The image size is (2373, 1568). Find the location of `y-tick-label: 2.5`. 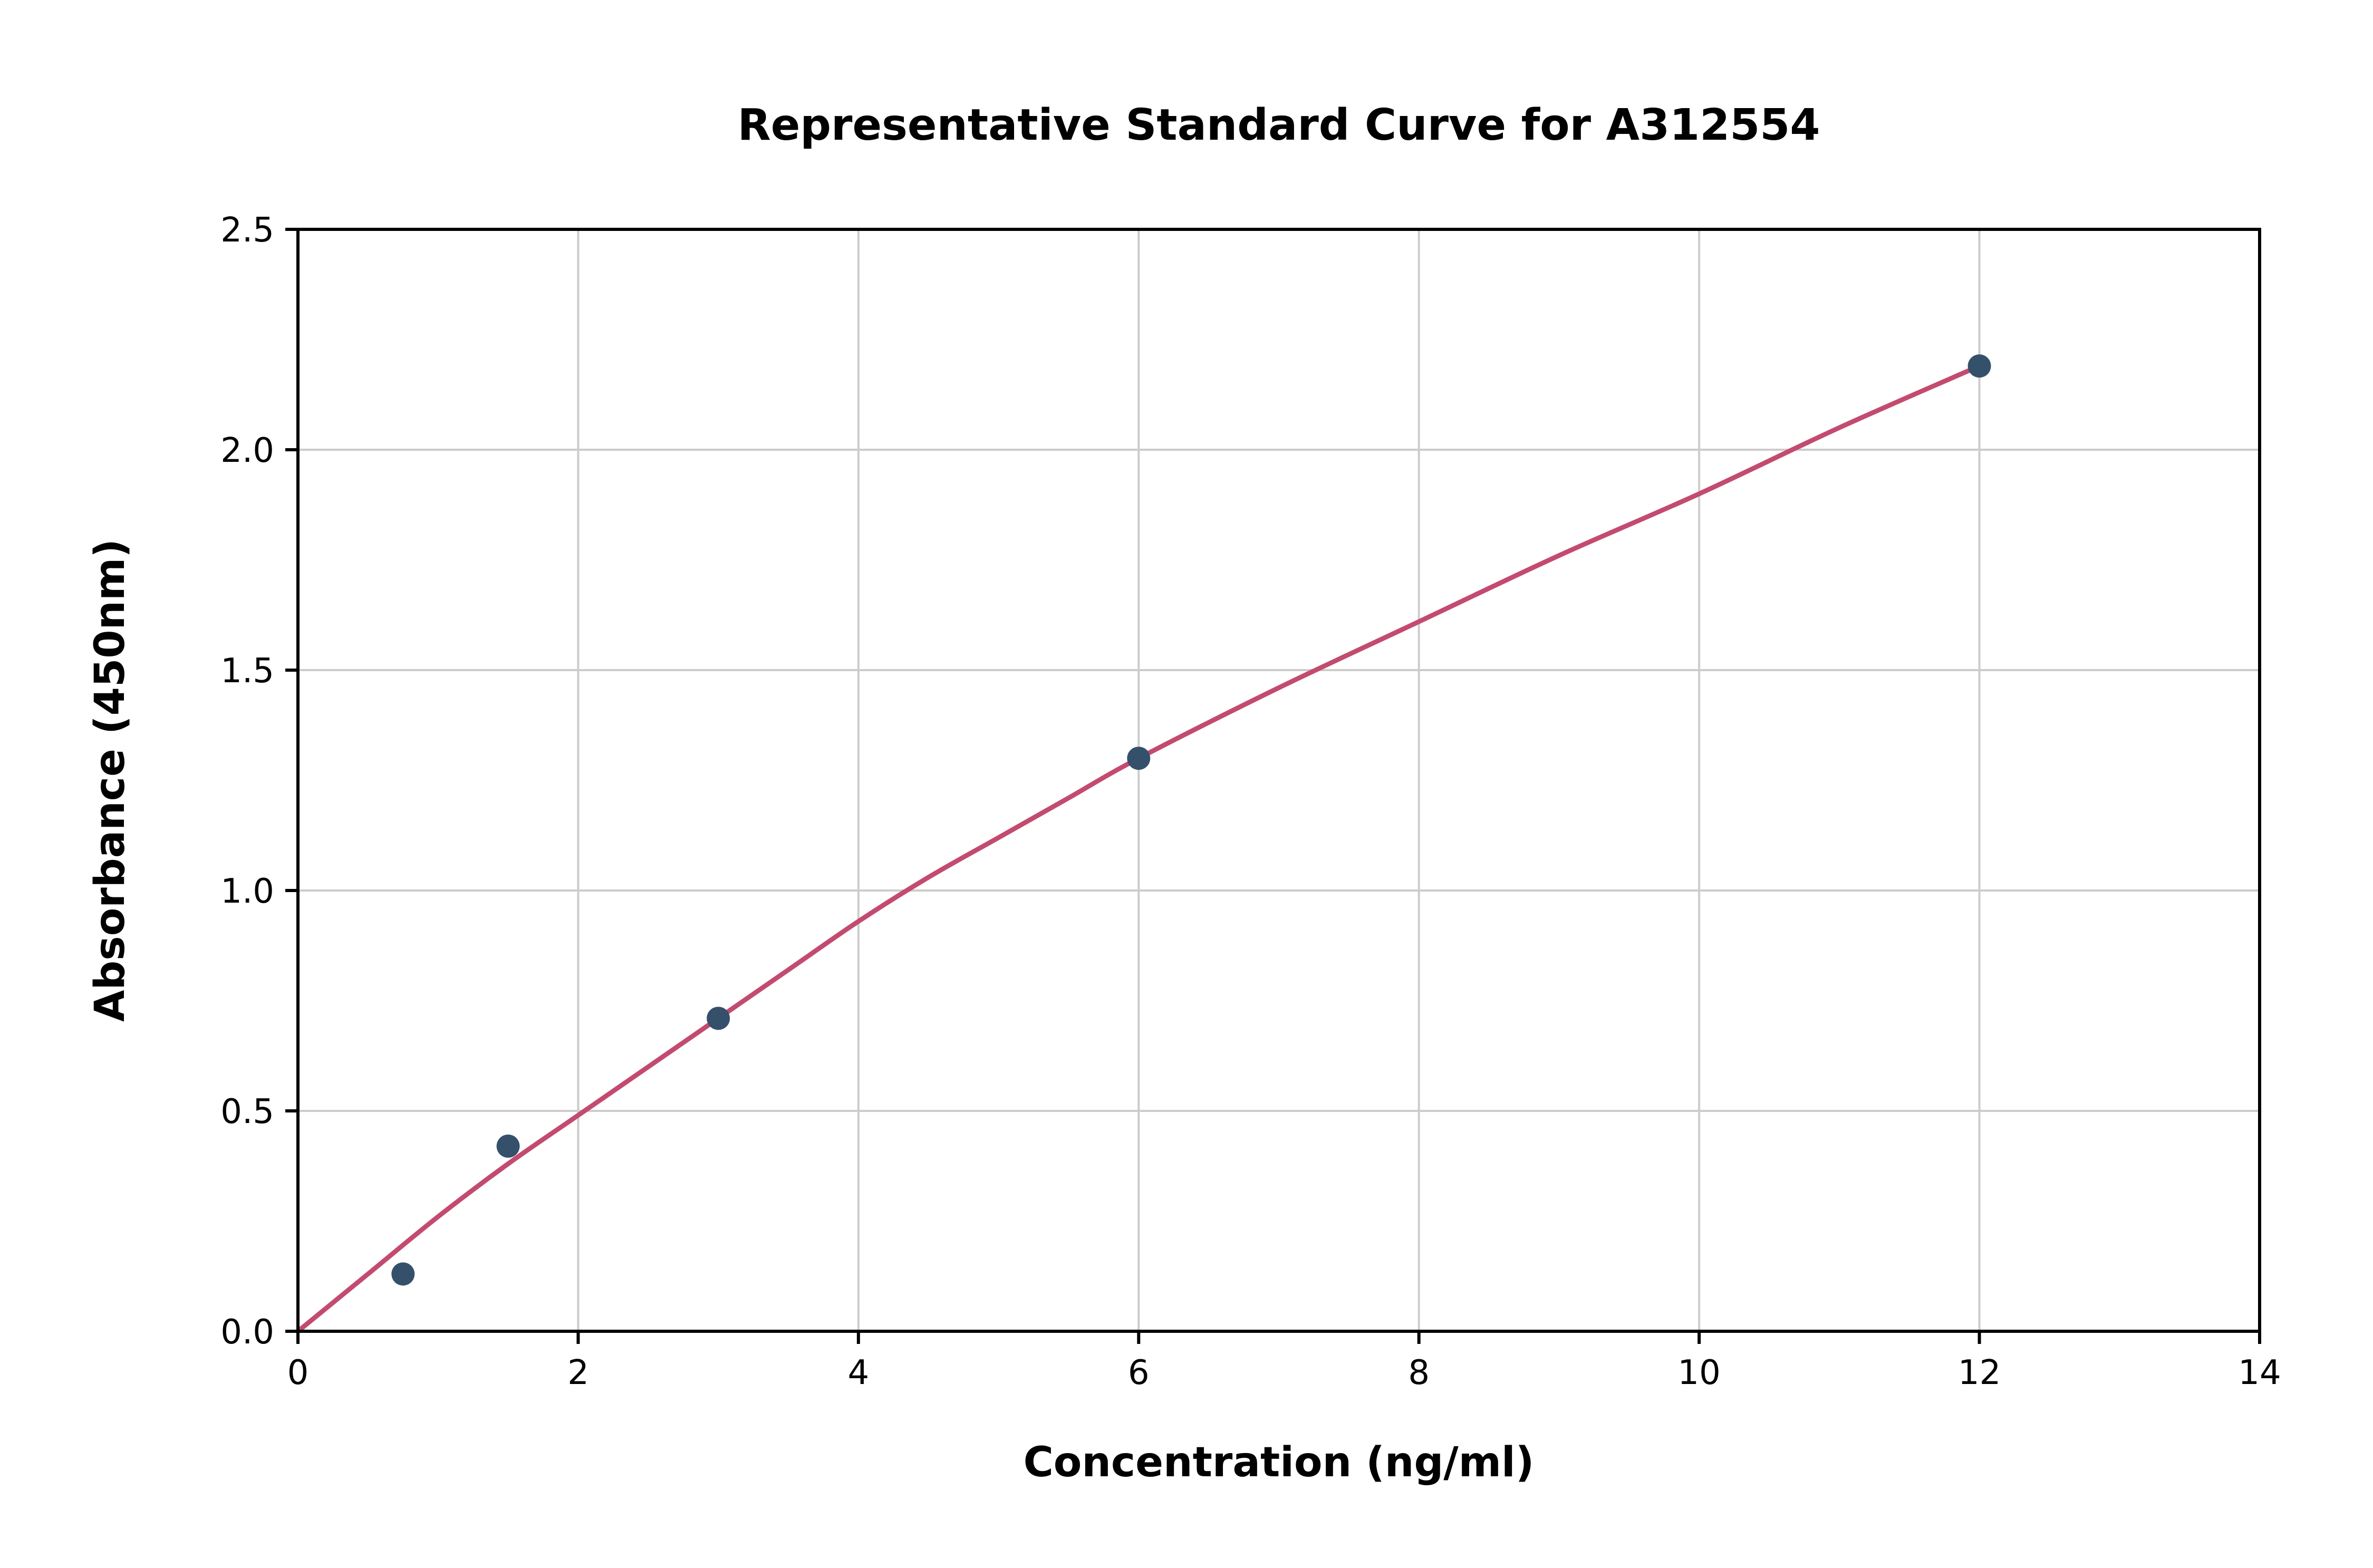

y-tick-label: 2.5 is located at coordinates (247, 230).